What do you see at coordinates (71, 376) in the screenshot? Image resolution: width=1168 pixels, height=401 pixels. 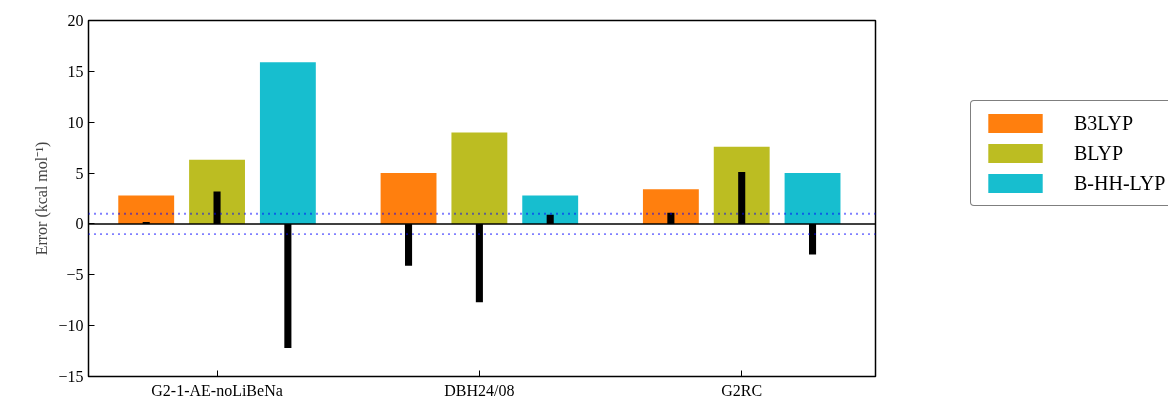 I see `y-tick-label: −15` at bounding box center [71, 376].